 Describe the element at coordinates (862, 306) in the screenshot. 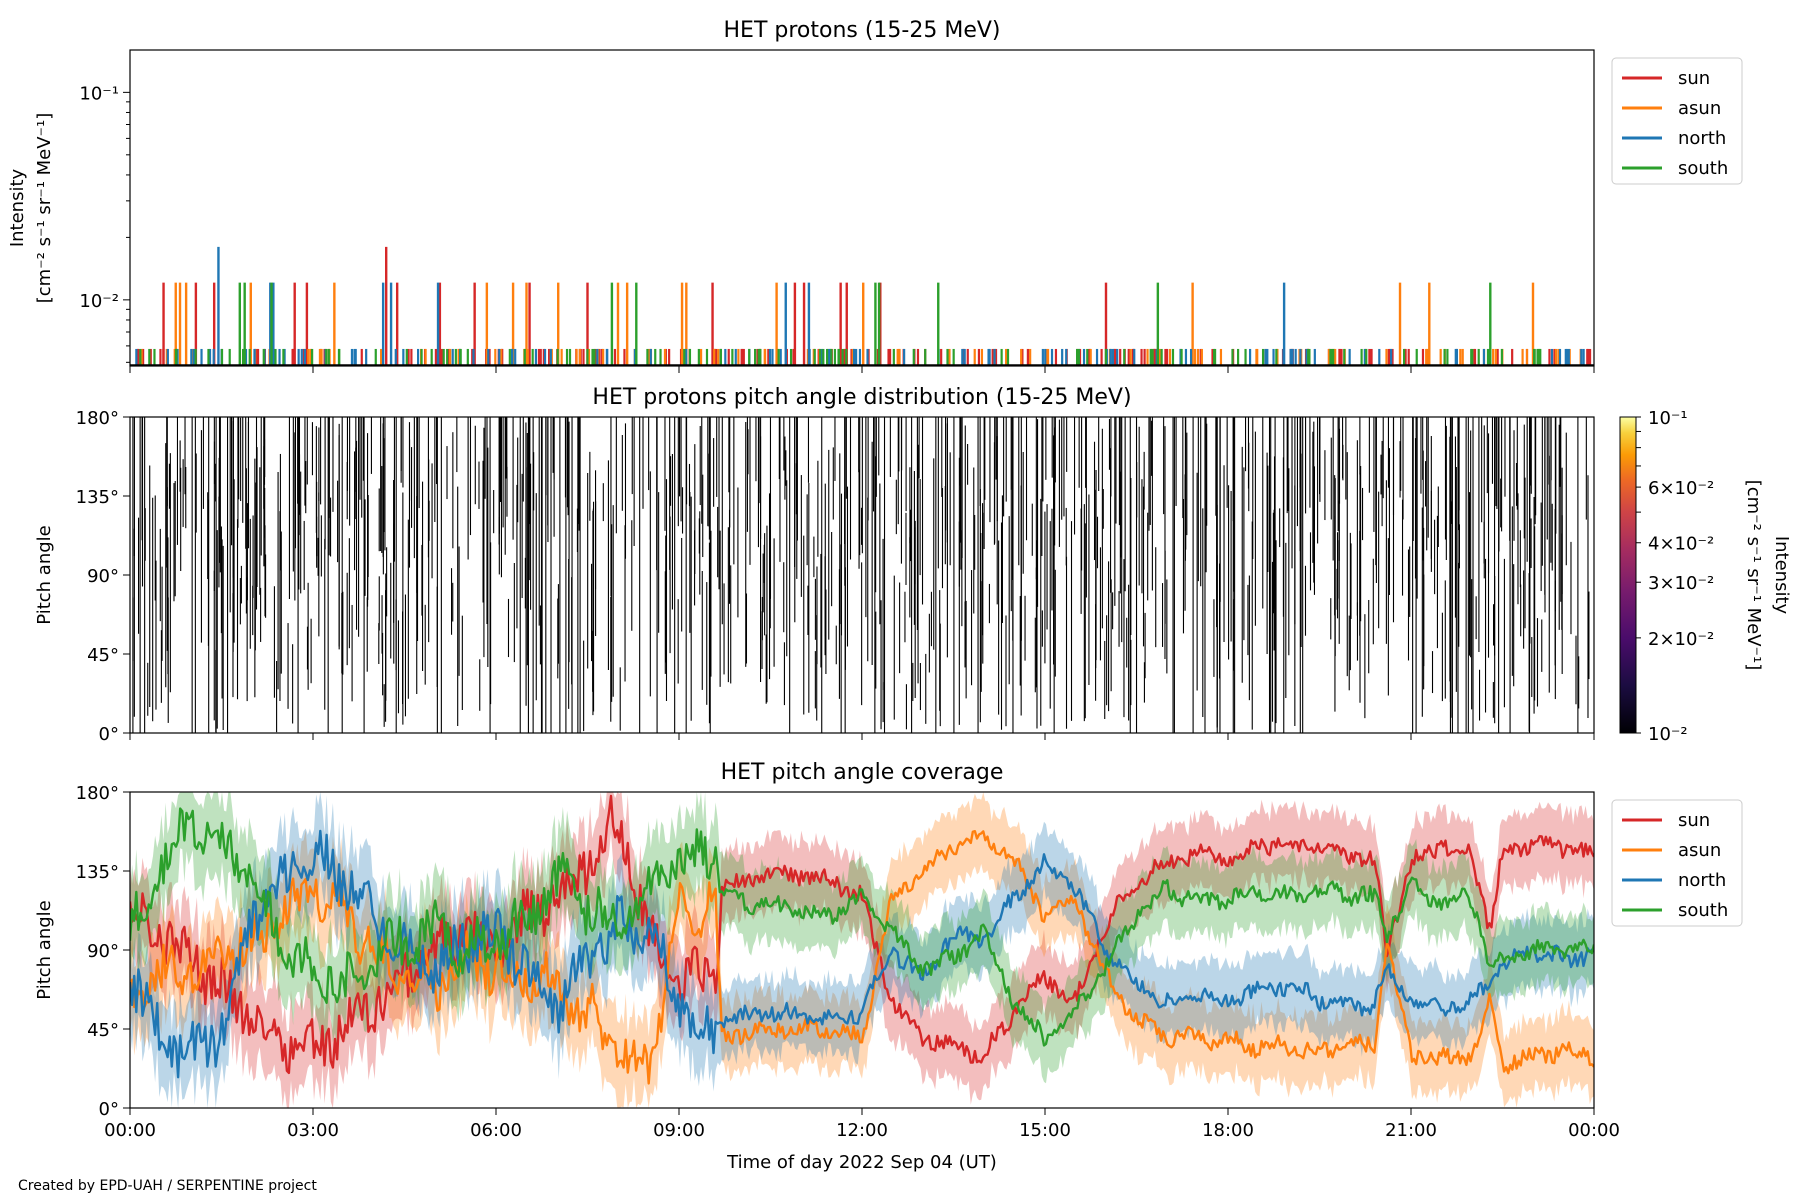

I see `panel1-data` at that location.